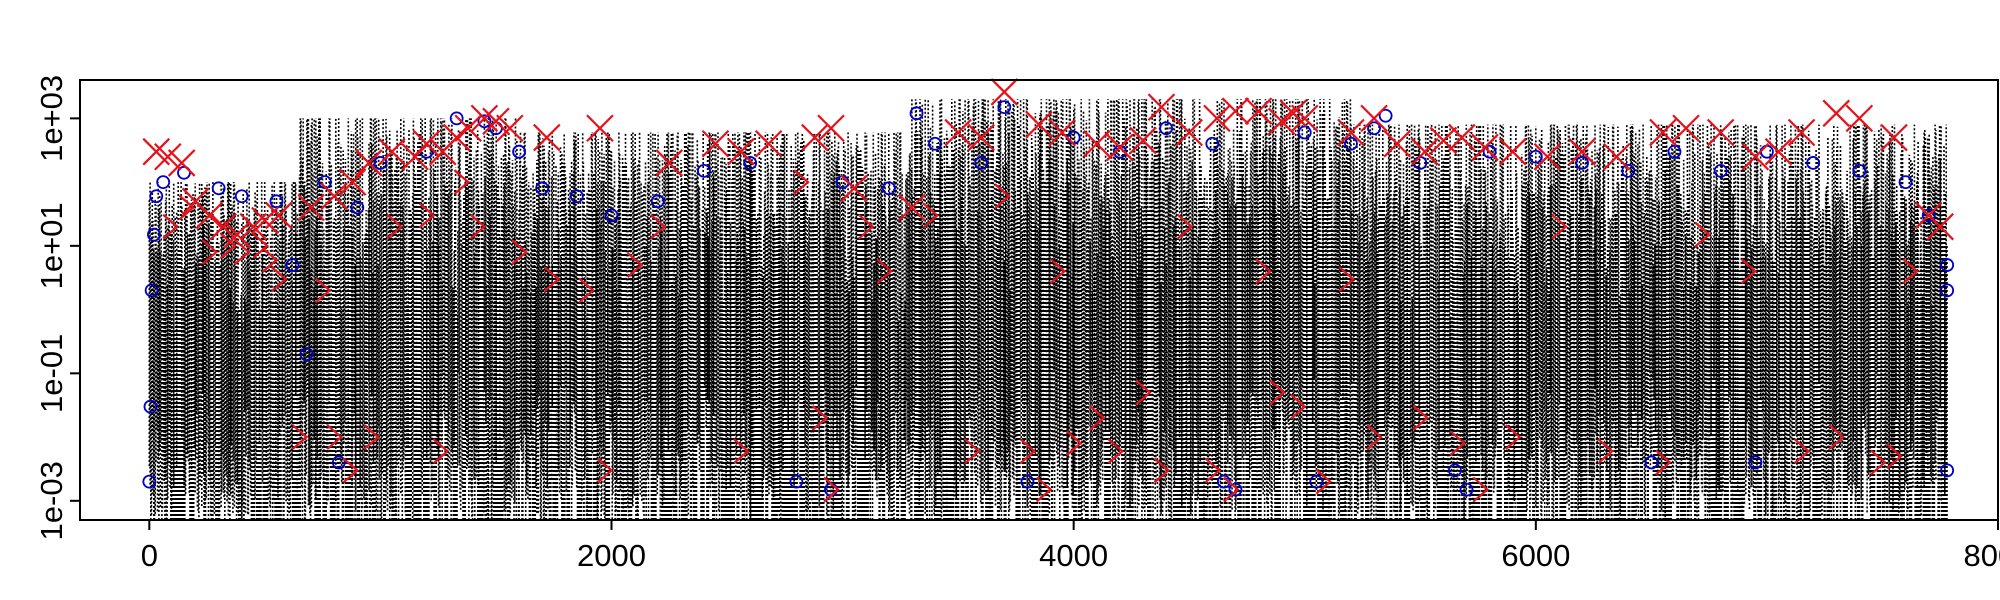  Describe the element at coordinates (57, 307) in the screenshot. I see `y-axis: 1e-03 1e-01 1e+01 1e+03` at that location.